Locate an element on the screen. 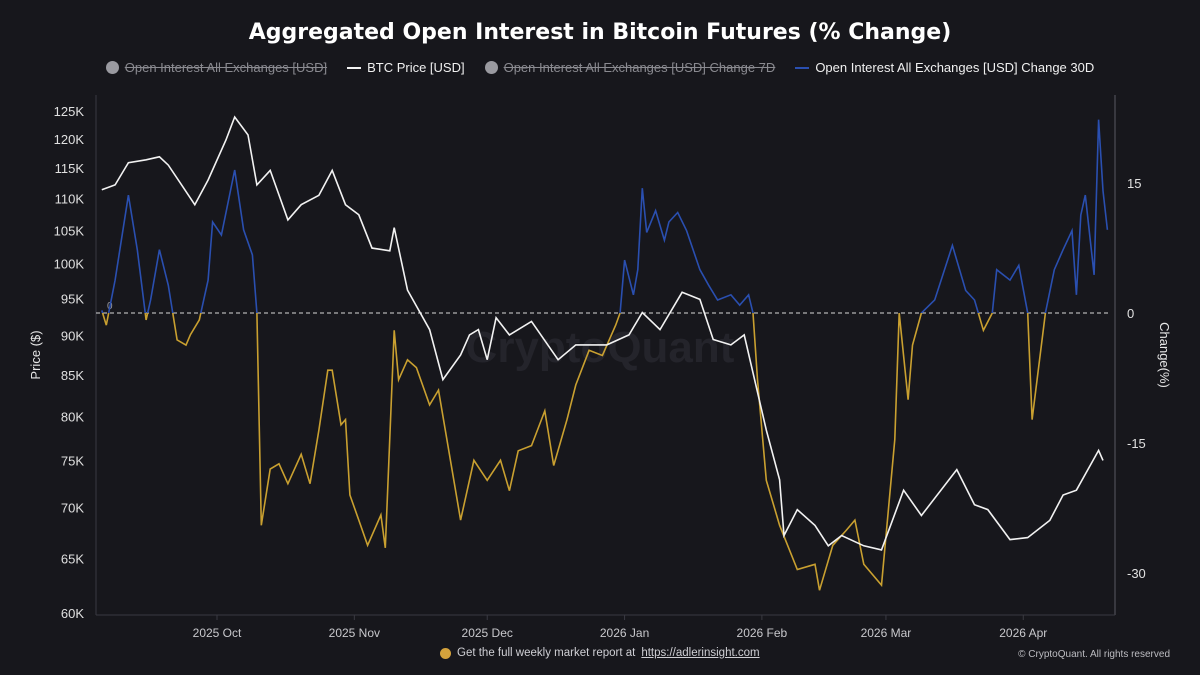 The width and height of the screenshot is (1200, 675). y-left-tick-label: 90K is located at coordinates (72, 336).